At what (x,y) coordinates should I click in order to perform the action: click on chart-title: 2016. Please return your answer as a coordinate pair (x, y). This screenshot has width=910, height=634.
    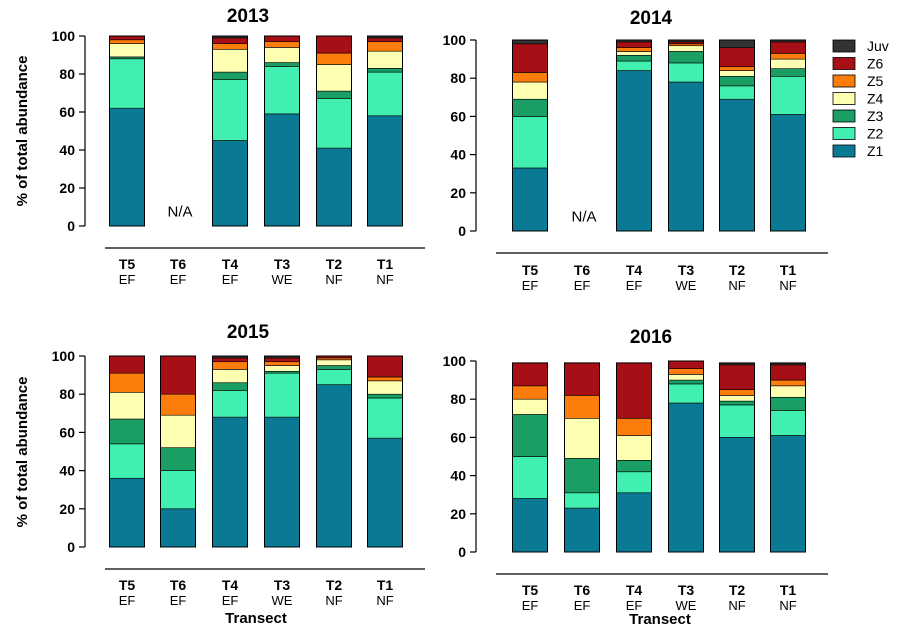
    Looking at the image, I should click on (651, 337).